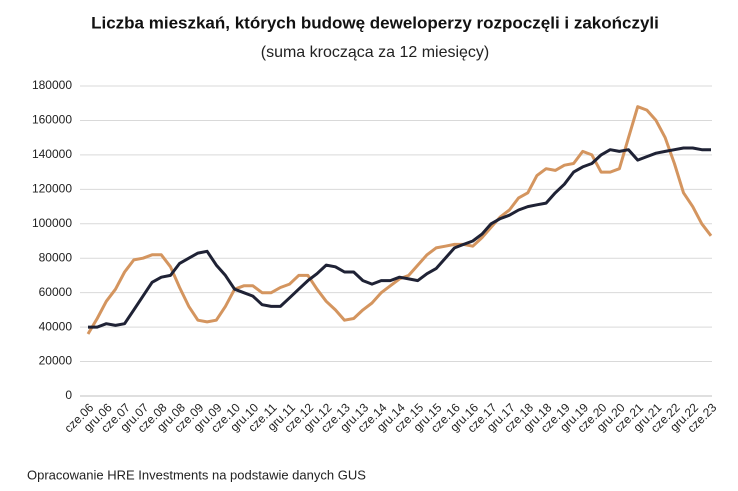 The height and width of the screenshot is (491, 738). What do you see at coordinates (52, 223) in the screenshot?
I see `y-tick-label: 100000` at bounding box center [52, 223].